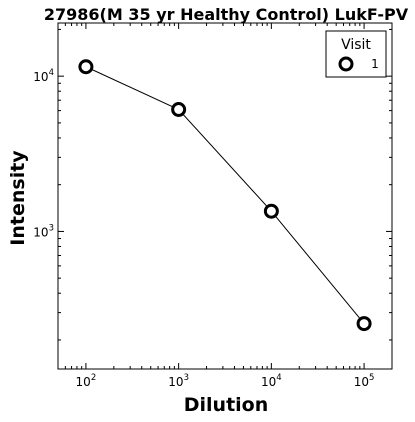 This screenshot has height=422, width=415. Describe the element at coordinates (356, 45) in the screenshot. I see `legend-title: Visit` at that location.